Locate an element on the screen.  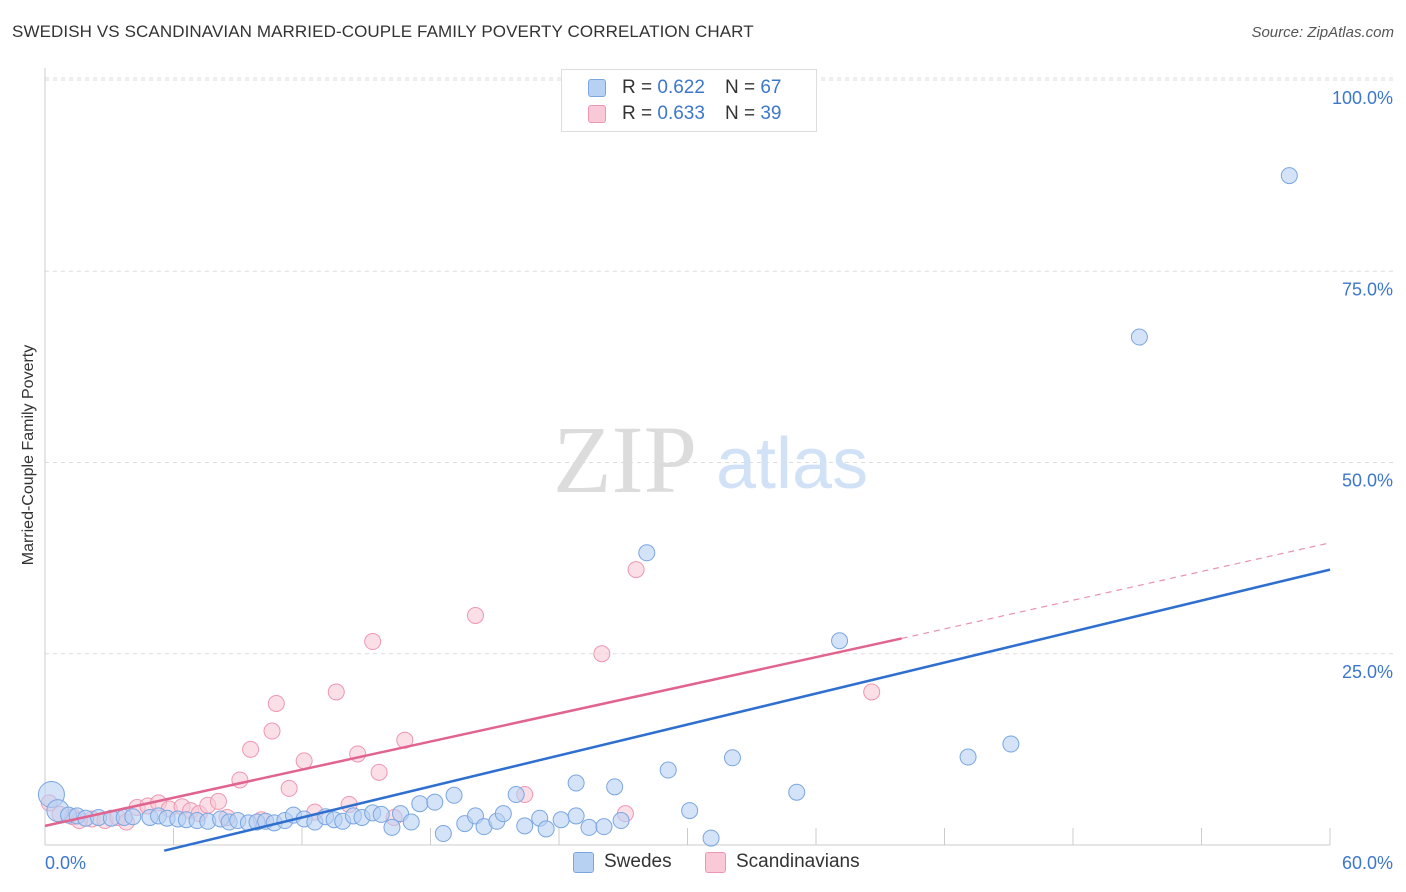
r-value: 0.633 is located at coordinates (681, 113).